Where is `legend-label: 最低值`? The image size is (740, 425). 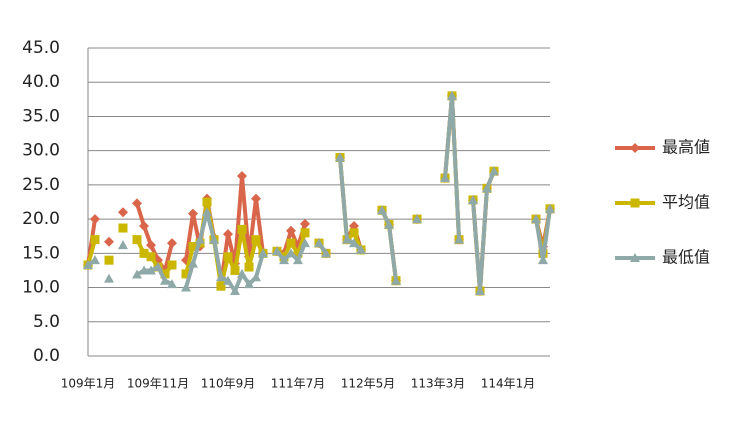 legend-label: 最低值 is located at coordinates (686, 257).